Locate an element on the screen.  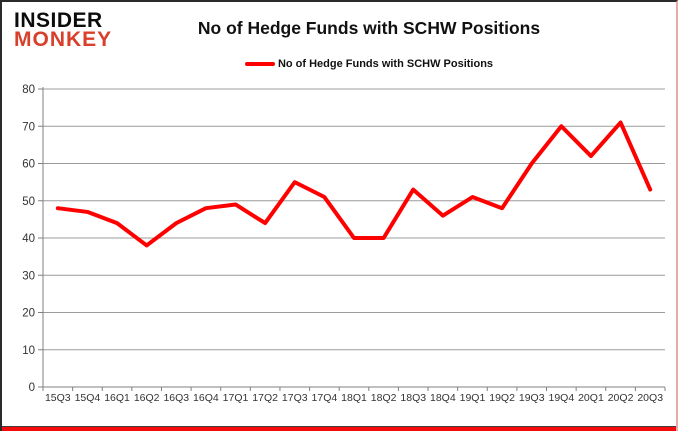
x-axis-label: 19Q4 is located at coordinates (561, 398).